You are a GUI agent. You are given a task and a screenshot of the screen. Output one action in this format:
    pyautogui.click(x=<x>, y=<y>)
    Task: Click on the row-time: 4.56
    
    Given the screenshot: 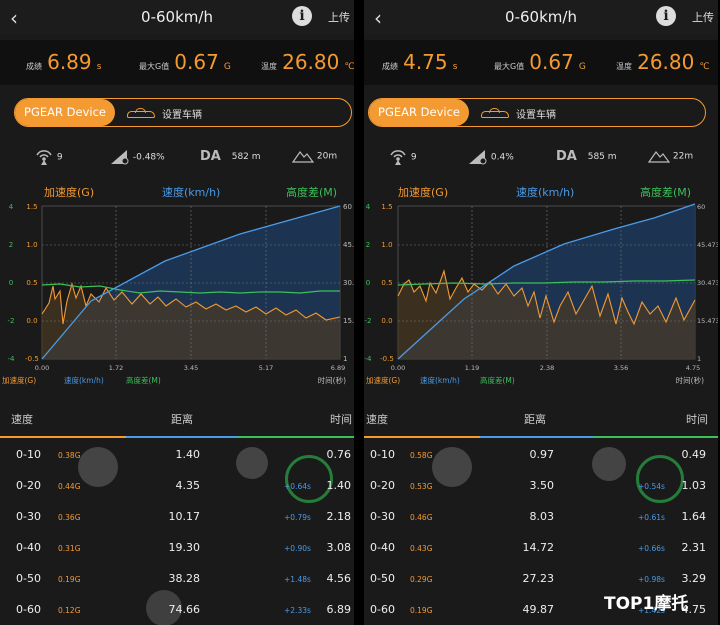 What is the action you would take?
    pyautogui.click(x=339, y=578)
    